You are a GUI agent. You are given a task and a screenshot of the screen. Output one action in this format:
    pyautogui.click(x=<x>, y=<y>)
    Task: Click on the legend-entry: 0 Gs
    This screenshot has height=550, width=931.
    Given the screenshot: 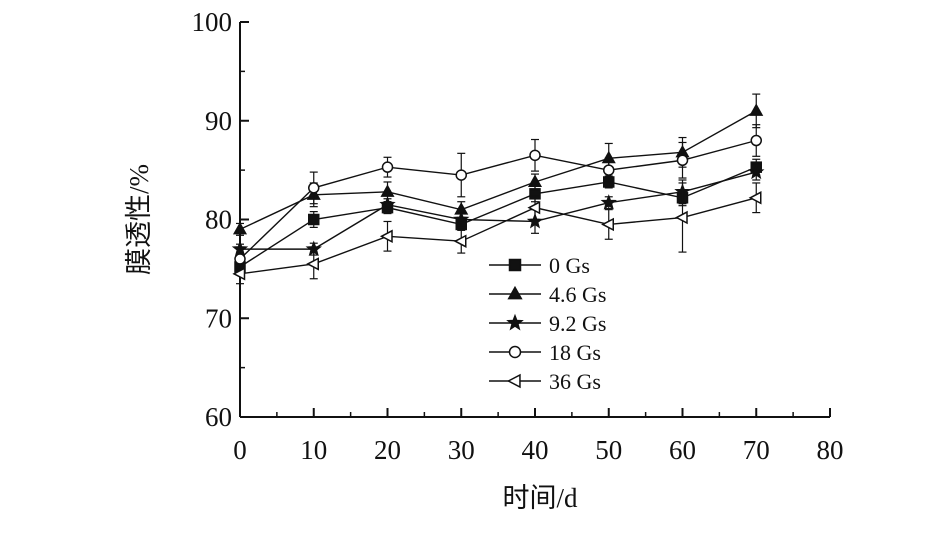 What is the action you would take?
    pyautogui.click(x=539, y=265)
    